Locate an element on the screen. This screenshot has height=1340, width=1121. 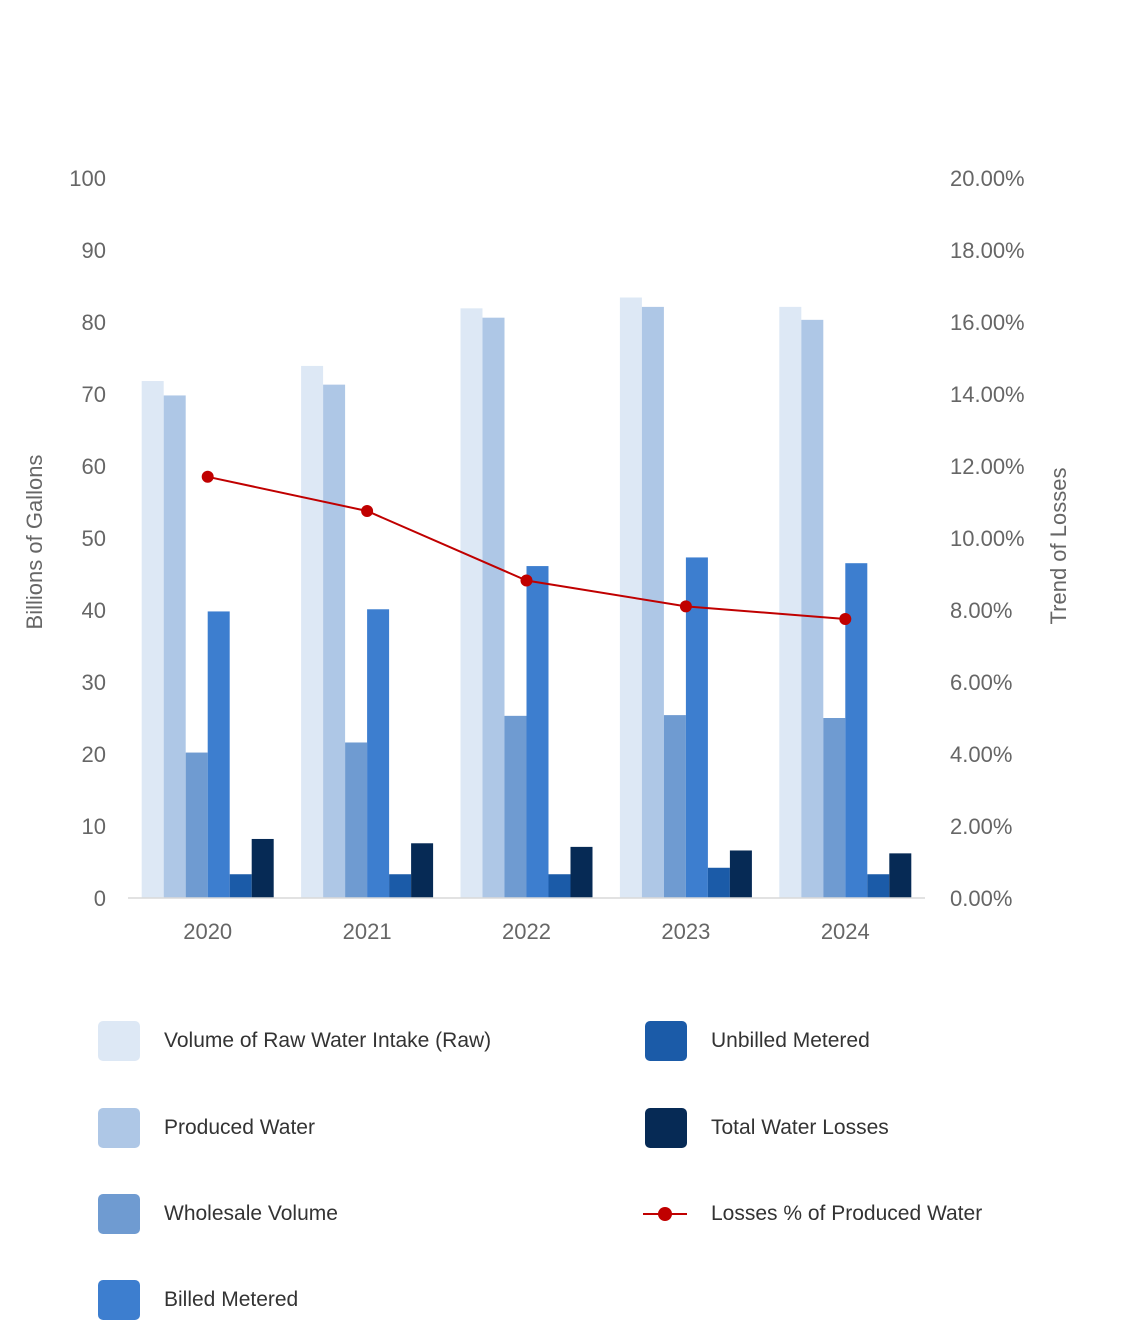
y2-tick-label: 10.00% is located at coordinates (987, 538).